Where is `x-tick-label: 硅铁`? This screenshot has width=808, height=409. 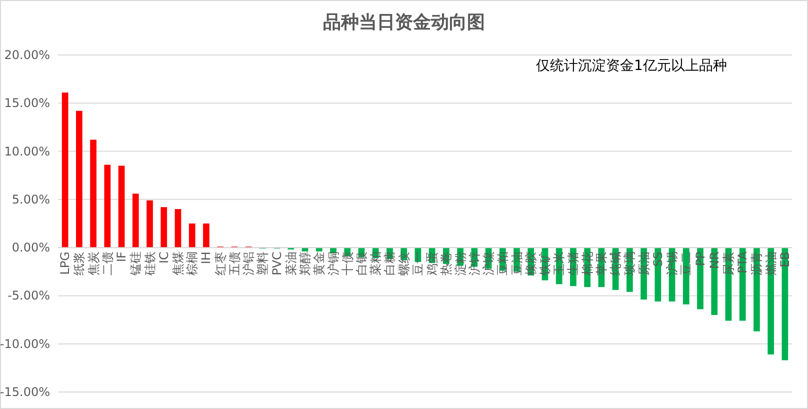
x-tick-label: 硅铁 is located at coordinates (149, 264).